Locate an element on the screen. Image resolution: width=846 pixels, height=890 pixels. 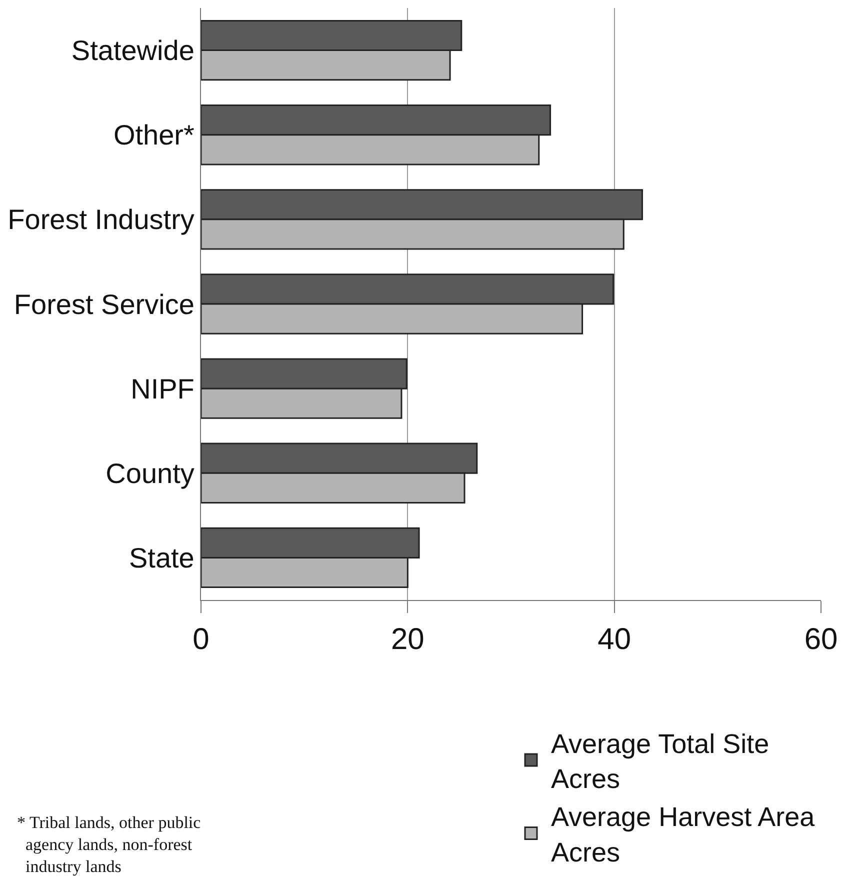
legend-label: Average Harvest Area Acres is located at coordinates (683, 835).